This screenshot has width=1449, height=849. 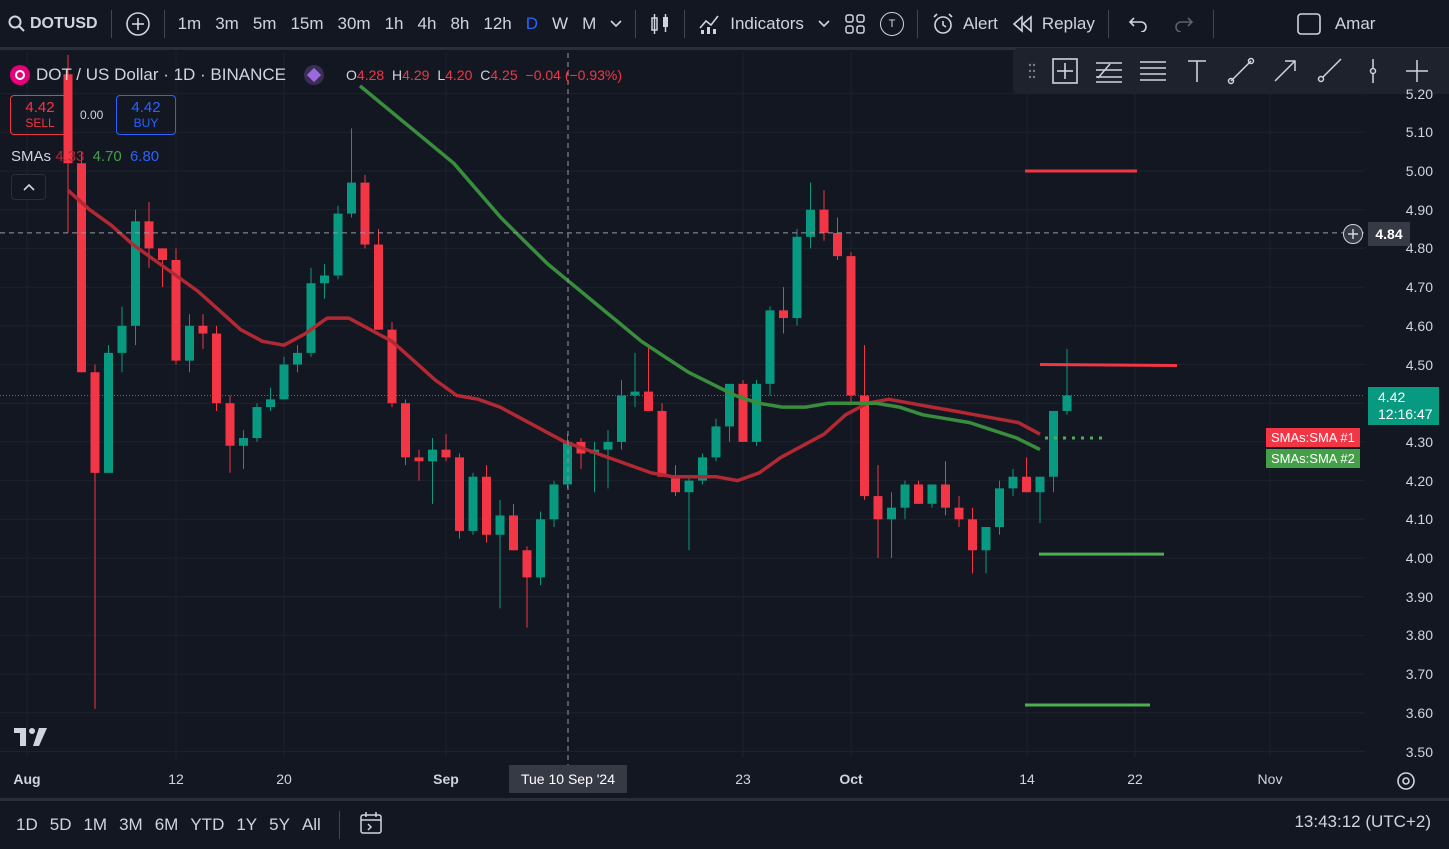 What do you see at coordinates (484, 75) in the screenshot?
I see `ohlc-values: O4.28 H4.29 L4.20 C4.25 −0.04 (−0.93%)` at bounding box center [484, 75].